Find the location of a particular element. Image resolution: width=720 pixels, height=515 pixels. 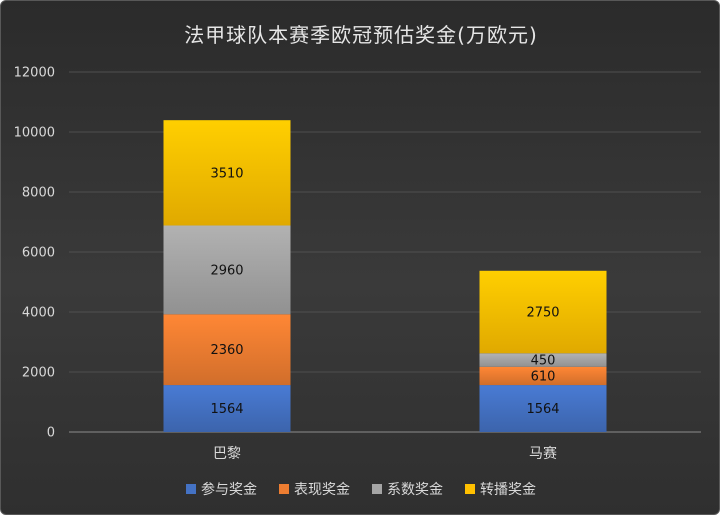

legend-item: 参与奖金 is located at coordinates (221, 489).